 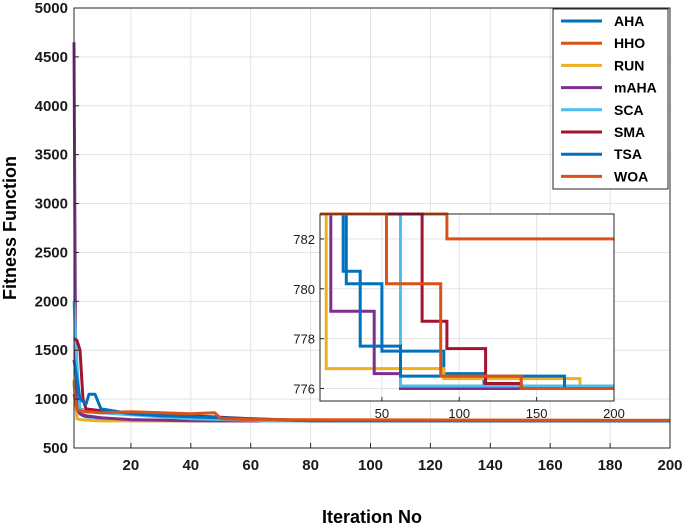 I want to click on legend: AHA HHO RUN mAHA SCA SMA TSA WOA, so click(x=610, y=99).